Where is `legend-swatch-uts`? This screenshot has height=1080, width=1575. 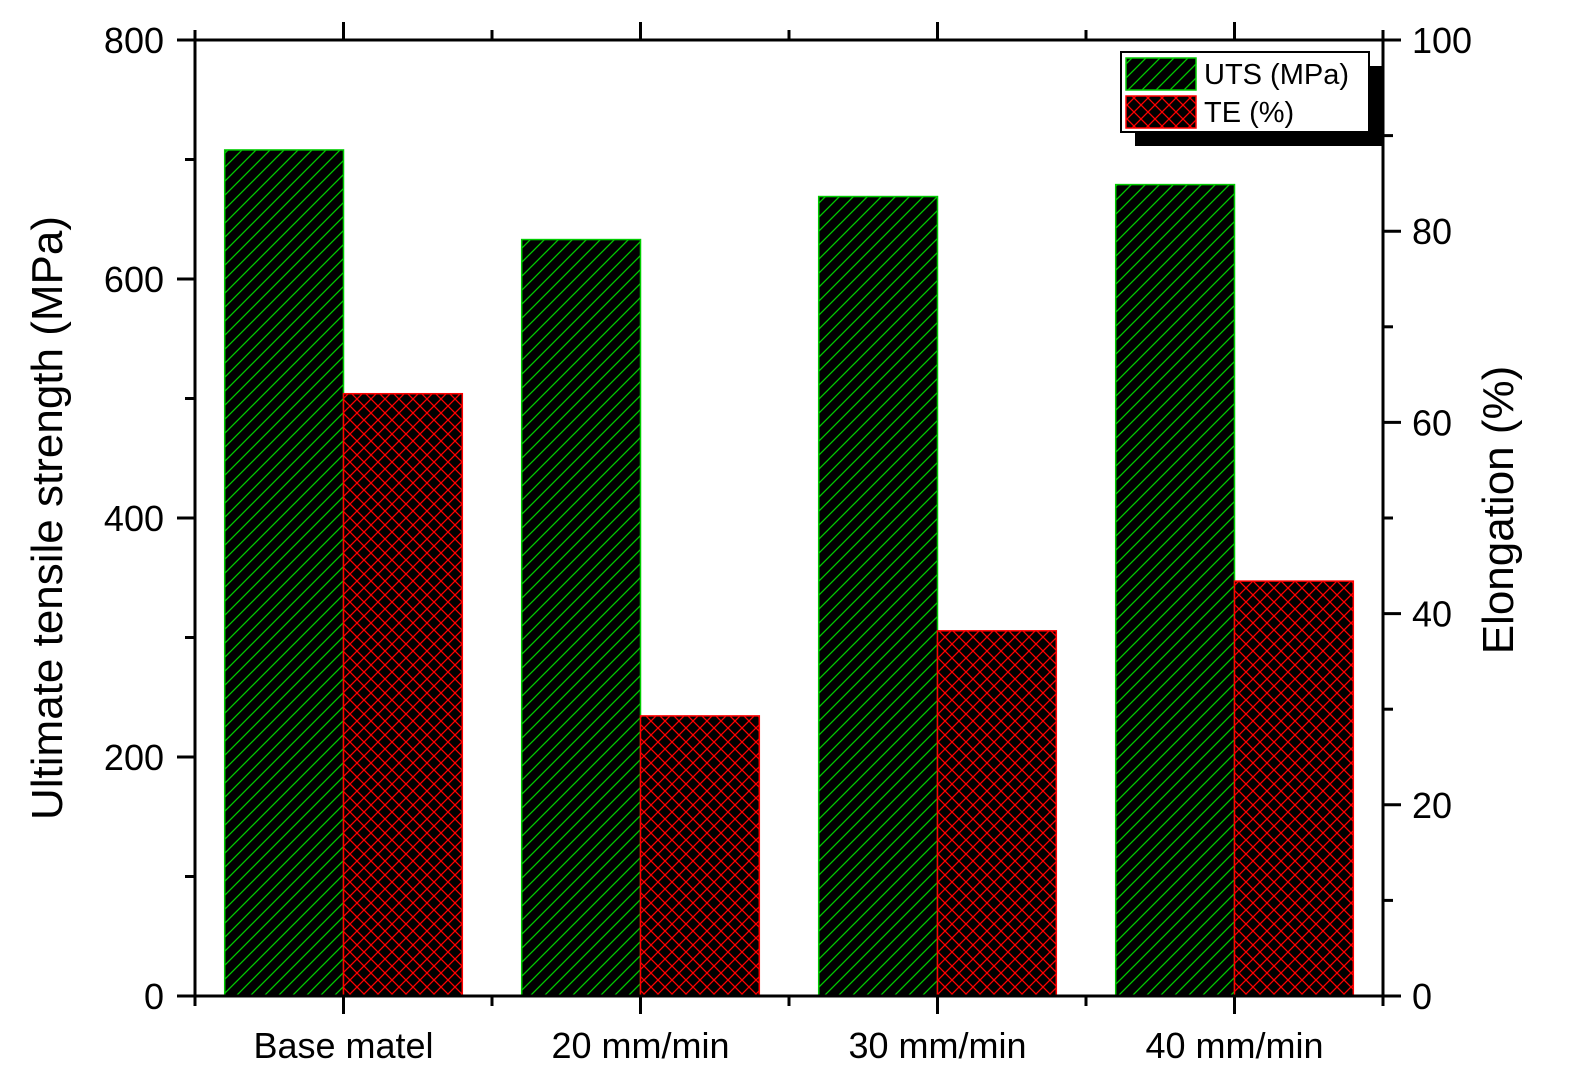 legend-swatch-uts is located at coordinates (1161, 74).